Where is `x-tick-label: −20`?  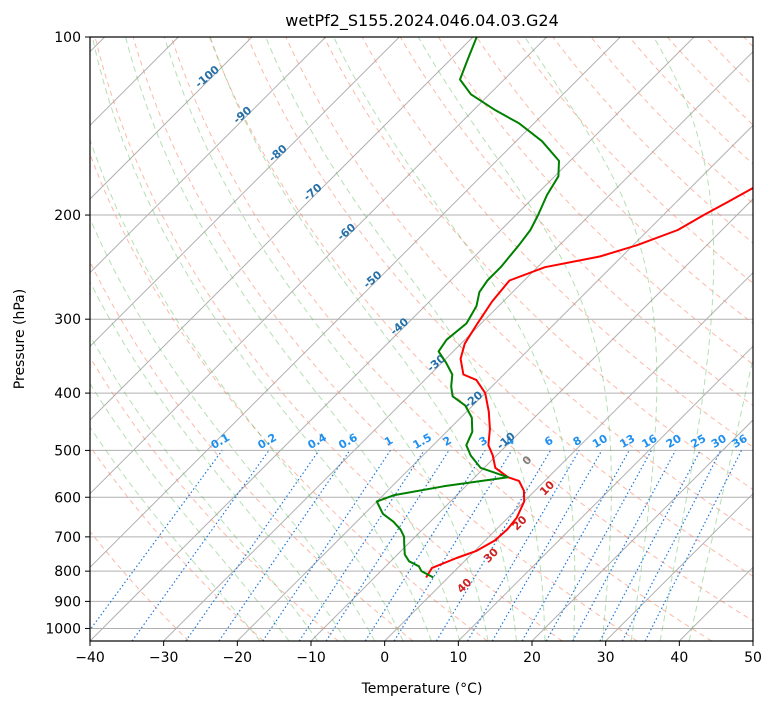
x-tick-label: −20 is located at coordinates (238, 658).